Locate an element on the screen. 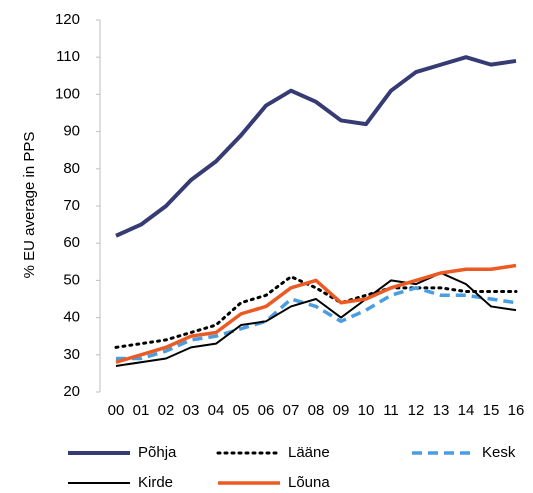  x-tick-label: 13 is located at coordinates (441, 410).